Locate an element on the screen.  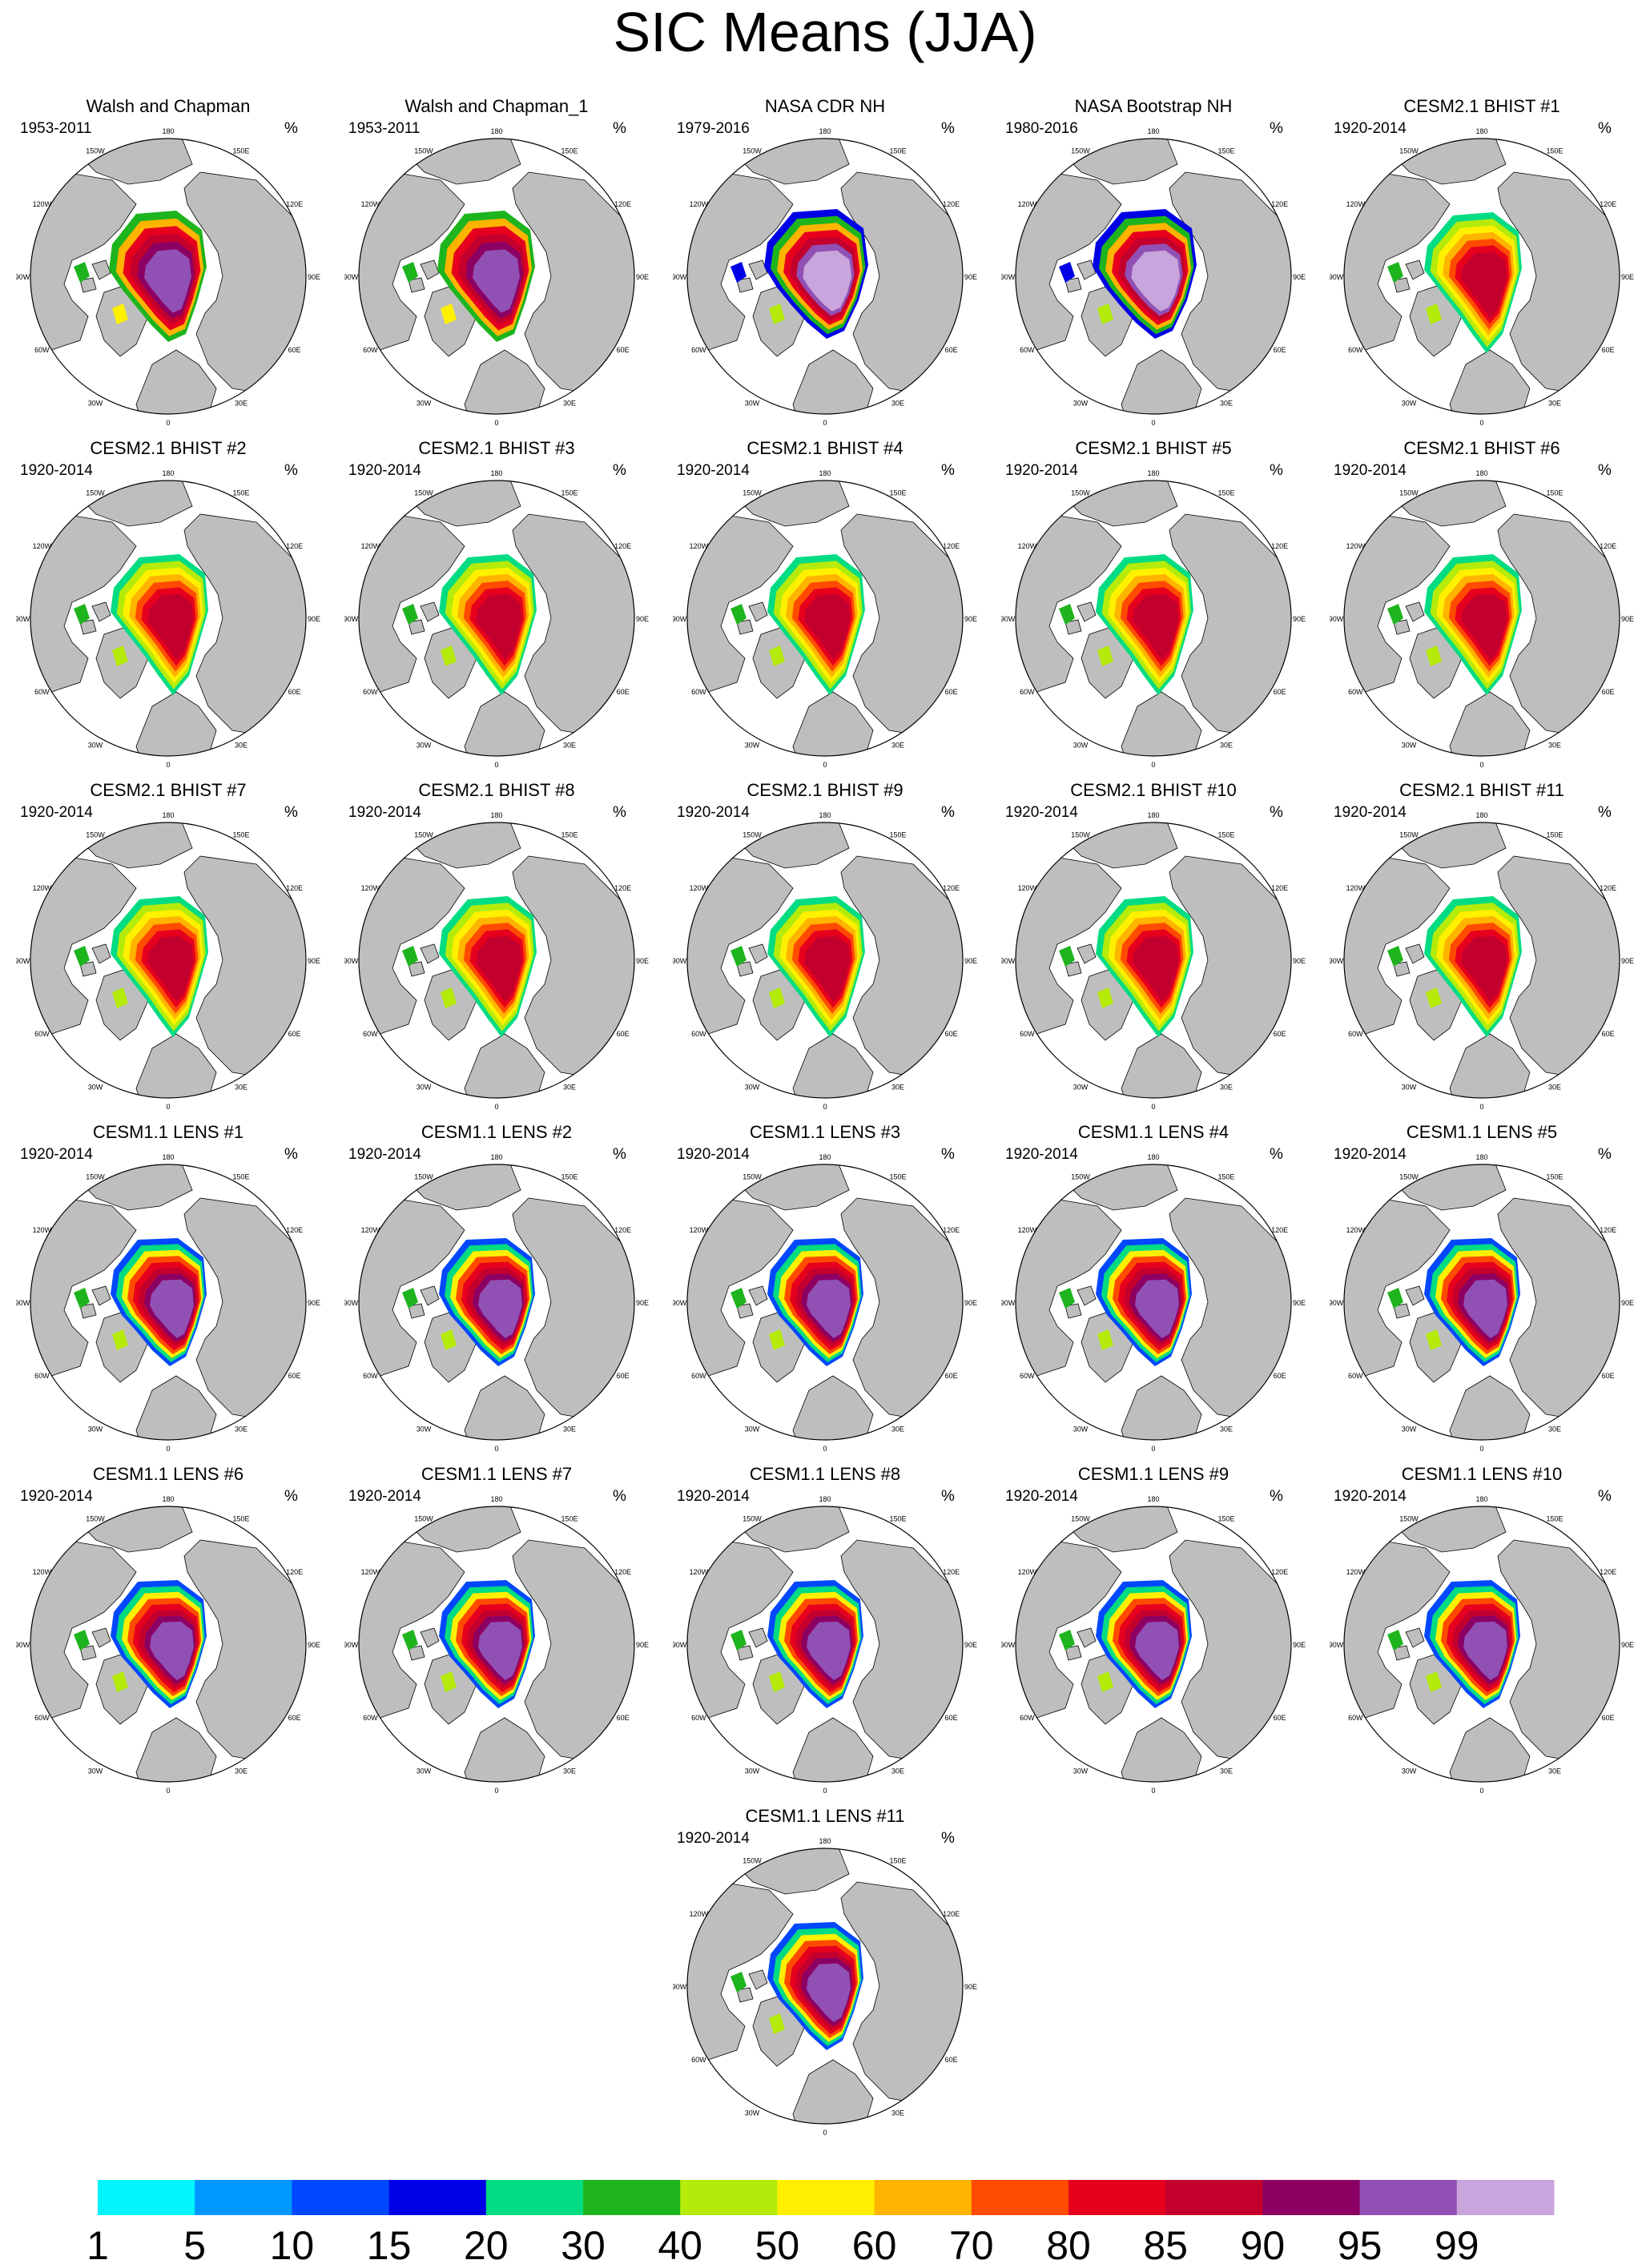
panel-period: 1980-2016 is located at coordinates (1041, 128).